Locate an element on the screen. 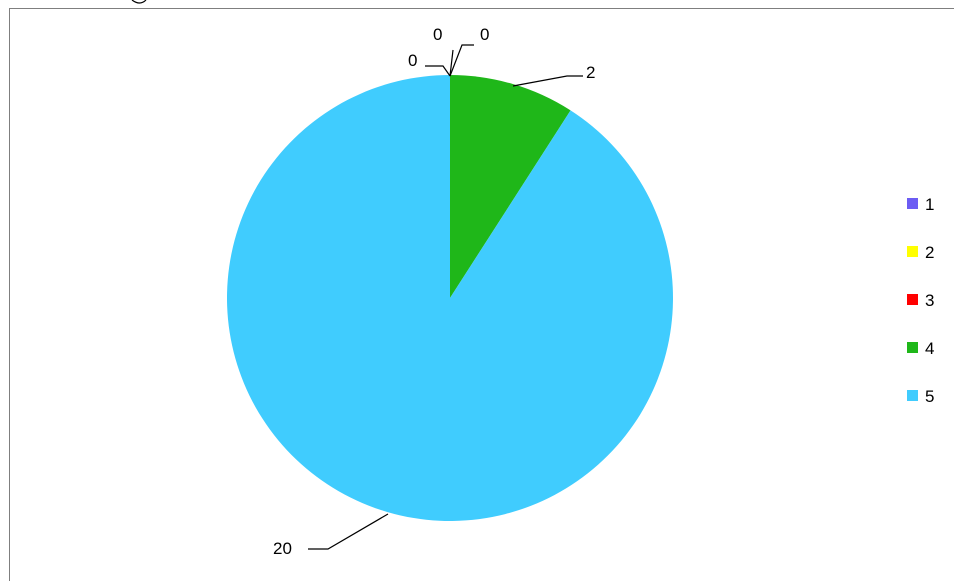  legend-label-3: 3 is located at coordinates (929, 300).